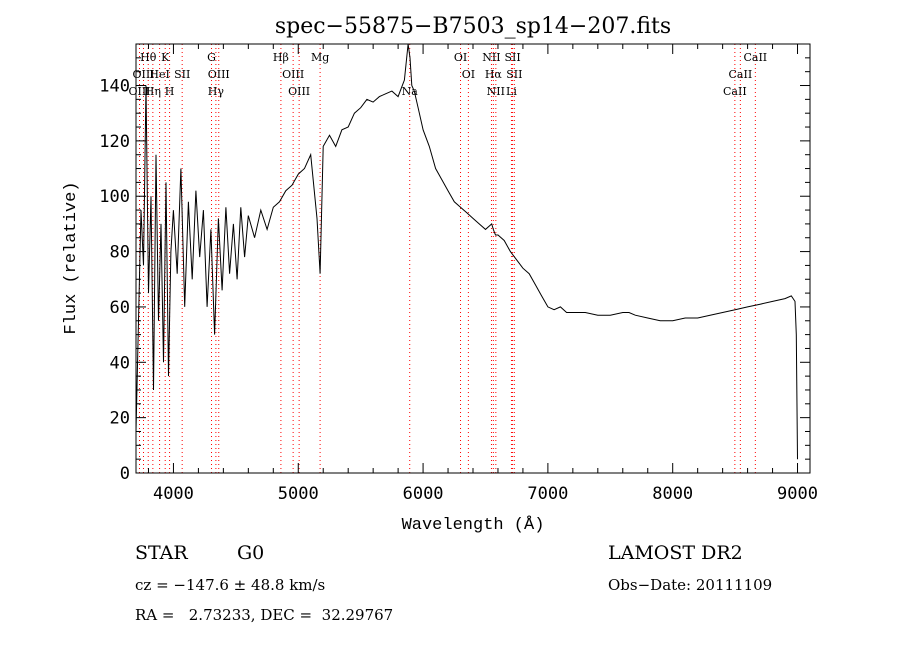 This screenshot has width=900, height=650. What do you see at coordinates (114, 87) in the screenshot?
I see `y-tick-label: 140` at bounding box center [114, 87].